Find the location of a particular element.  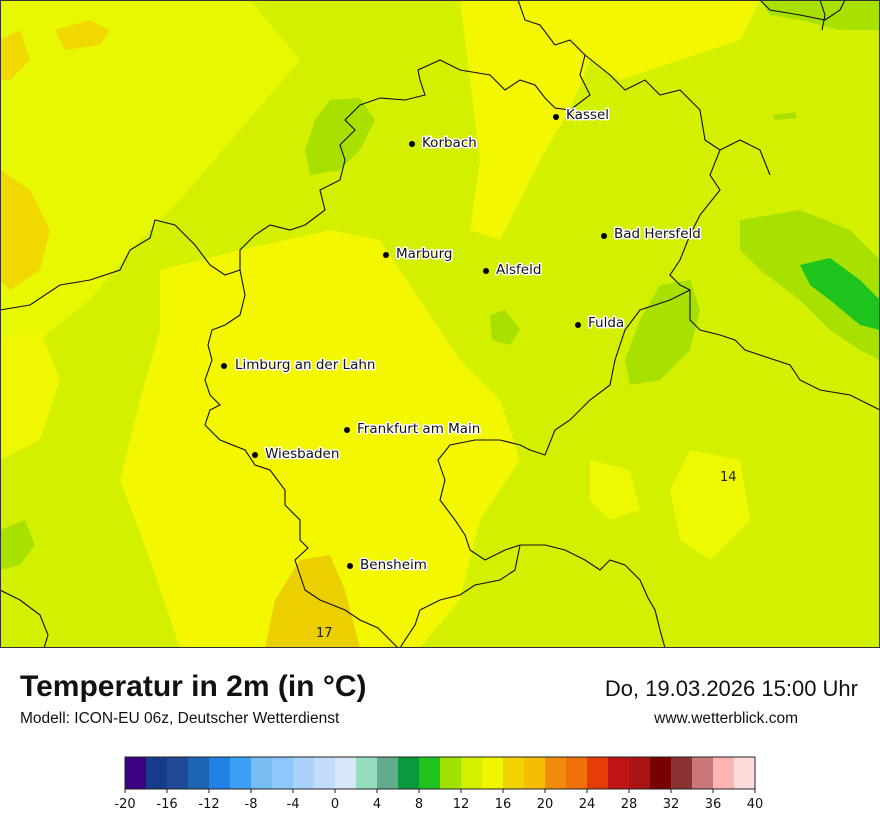

city-frankfurt: Frankfurt am Main is located at coordinates (413, 429).